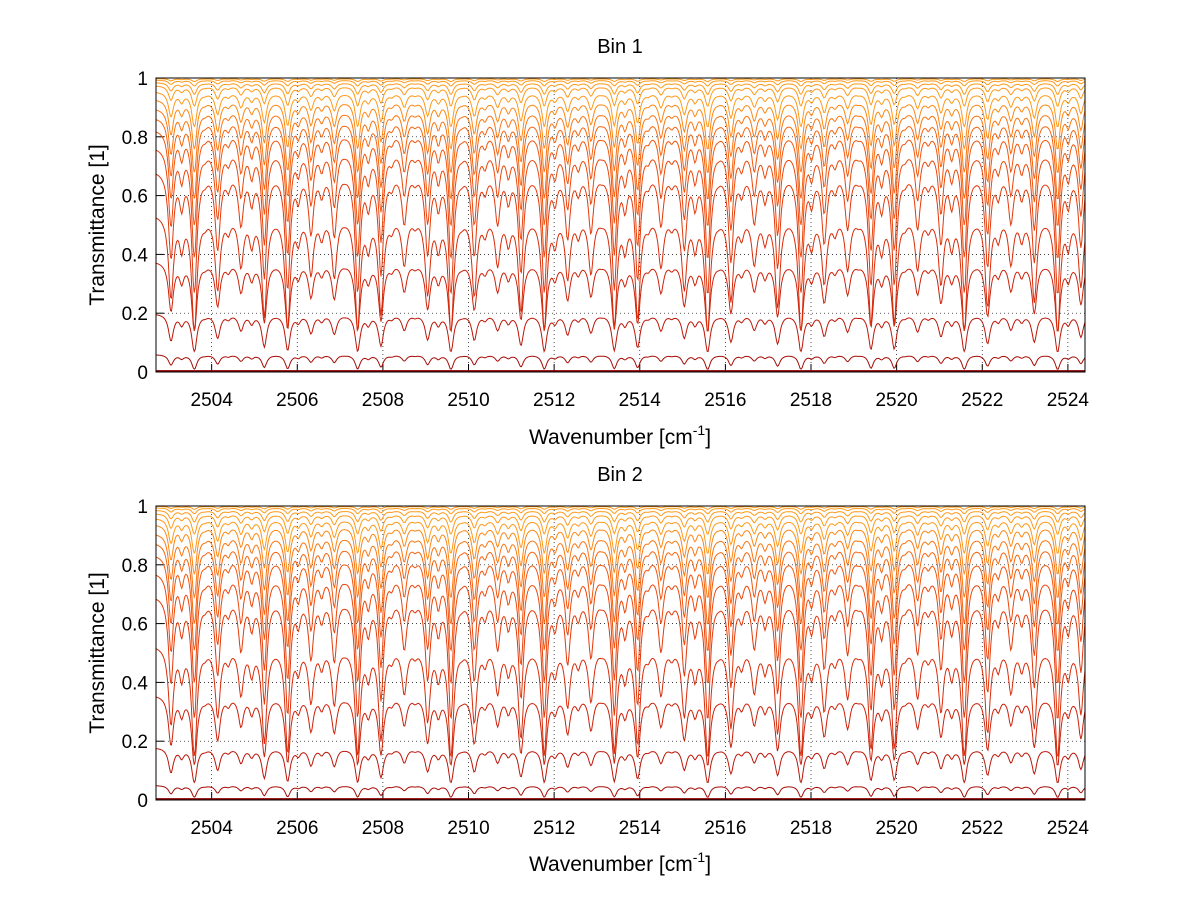 This screenshot has height=901, width=1200. Describe the element at coordinates (620, 475) in the screenshot. I see `chart-title: Bin 2` at that location.